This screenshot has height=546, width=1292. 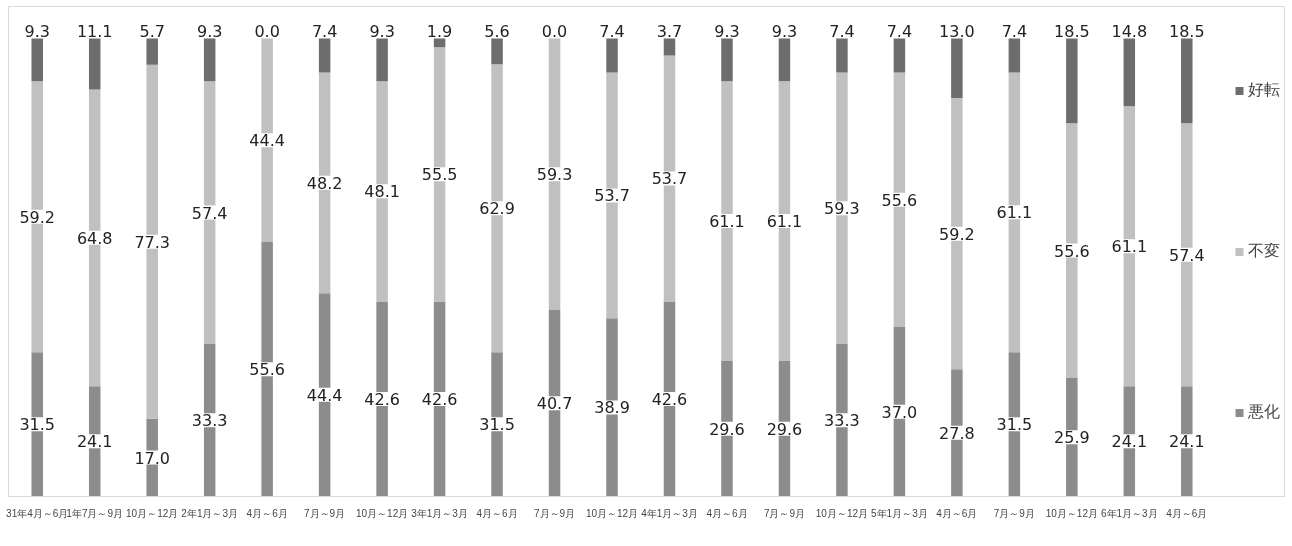 What do you see at coordinates (324, 183) in the screenshot?
I see `data-label: 48.2` at bounding box center [324, 183].